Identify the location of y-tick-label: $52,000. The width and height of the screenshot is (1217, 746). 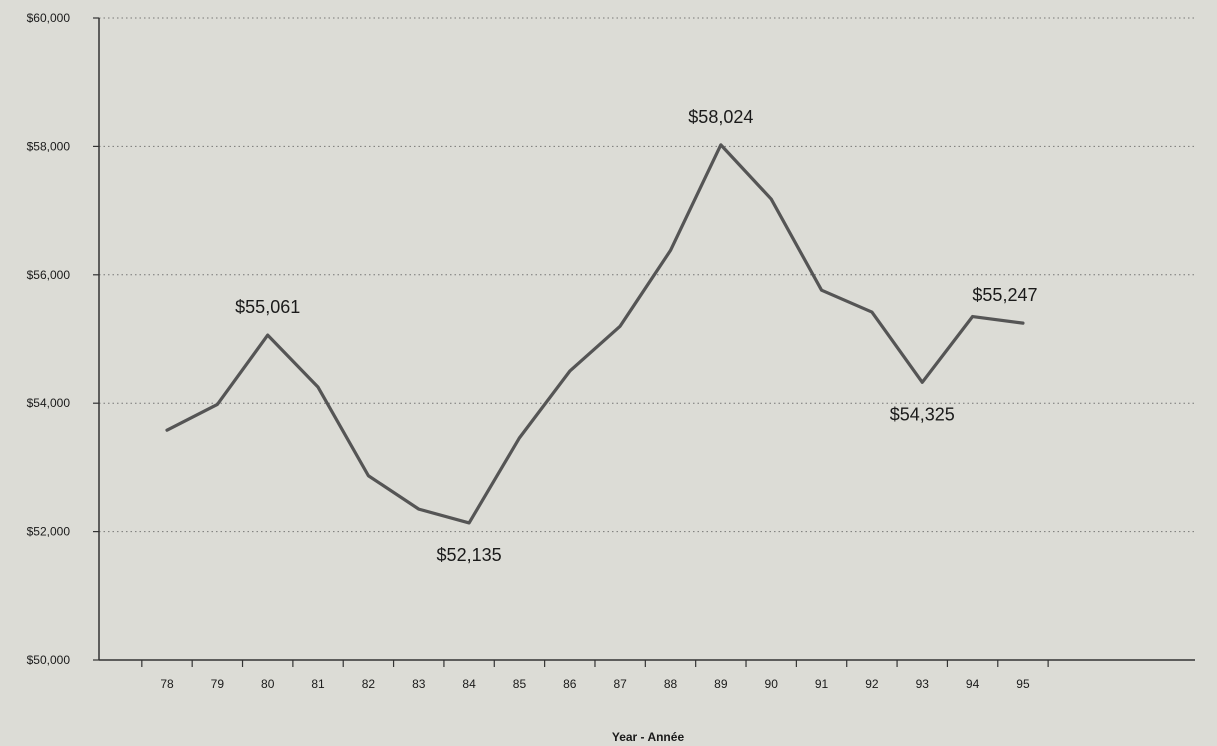
(49, 532).